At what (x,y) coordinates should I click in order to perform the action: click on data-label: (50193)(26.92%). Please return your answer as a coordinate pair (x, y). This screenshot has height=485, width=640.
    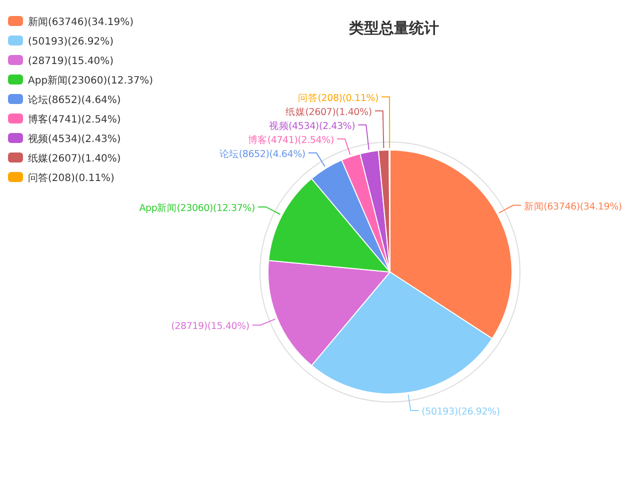
    Looking at the image, I should click on (461, 412).